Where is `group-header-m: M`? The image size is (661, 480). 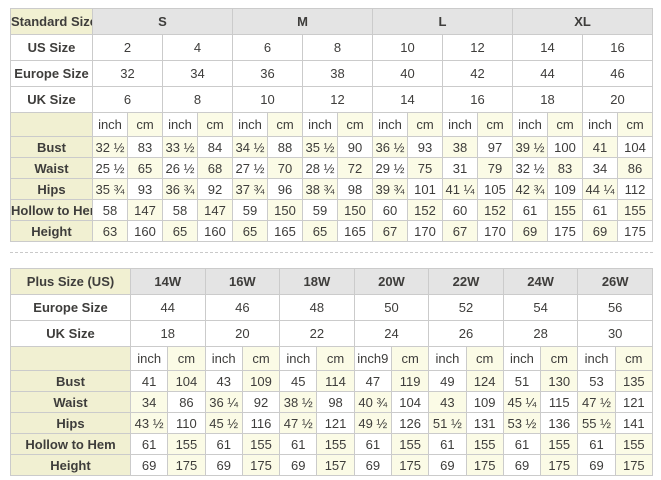
group-header-m: M is located at coordinates (302, 21).